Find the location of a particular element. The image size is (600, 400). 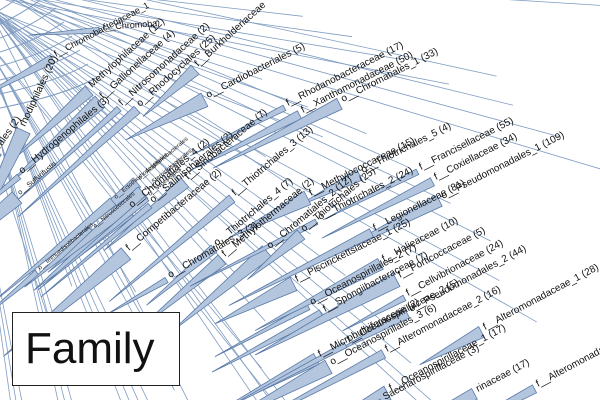

taxon-label: rinaceae (17) is located at coordinates (502, 375).